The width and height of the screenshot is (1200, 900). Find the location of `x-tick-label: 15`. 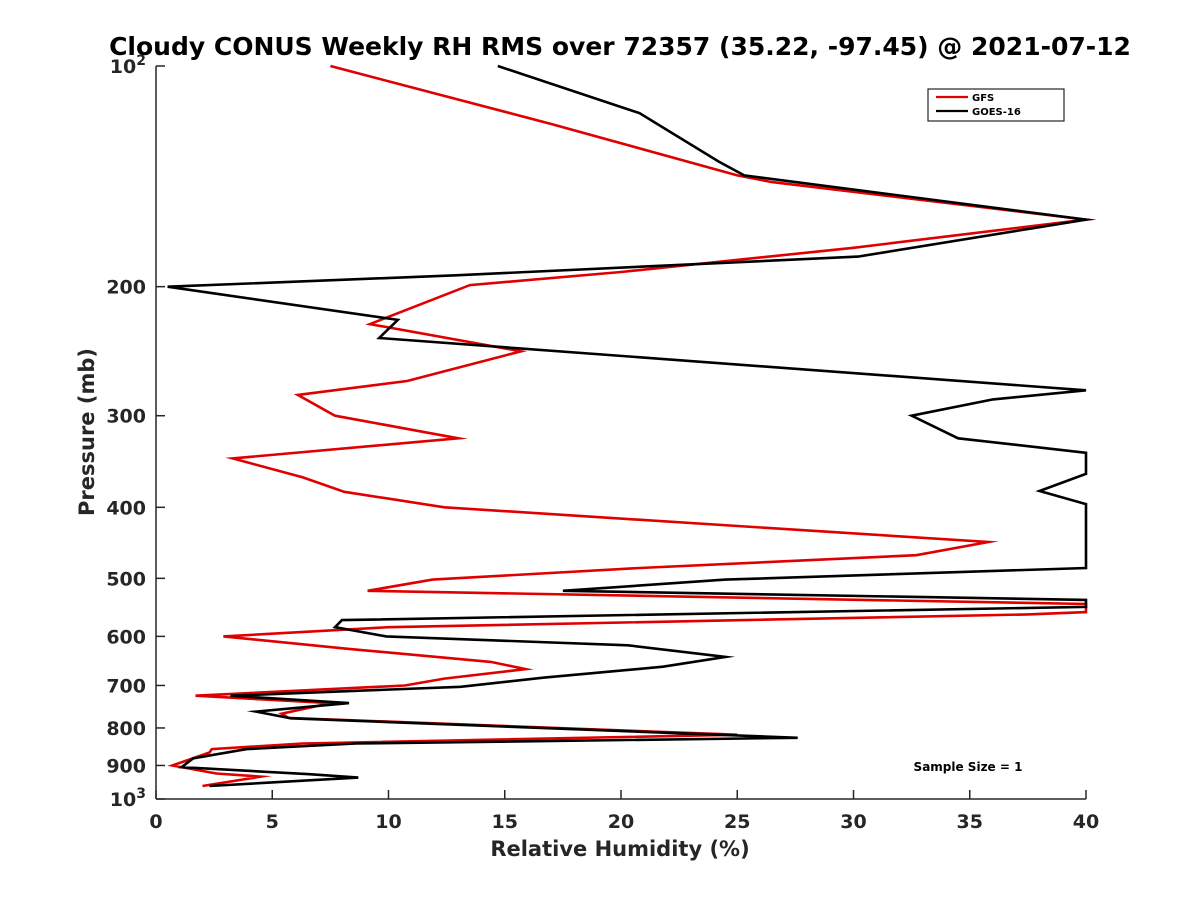

x-tick-label: 15 is located at coordinates (505, 822).